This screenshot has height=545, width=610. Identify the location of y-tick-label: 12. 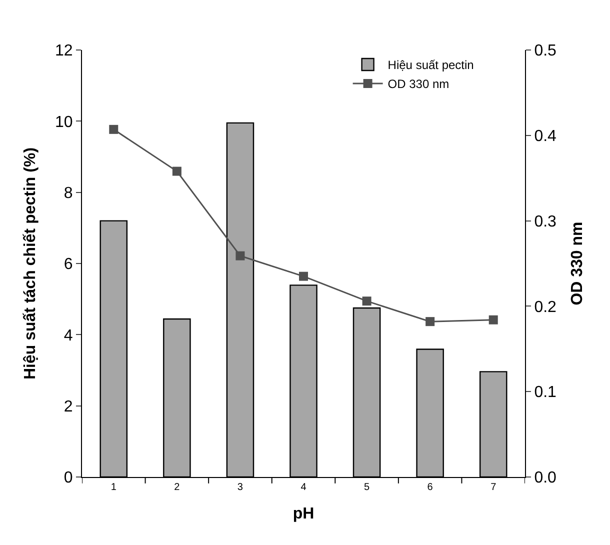
(64, 51).